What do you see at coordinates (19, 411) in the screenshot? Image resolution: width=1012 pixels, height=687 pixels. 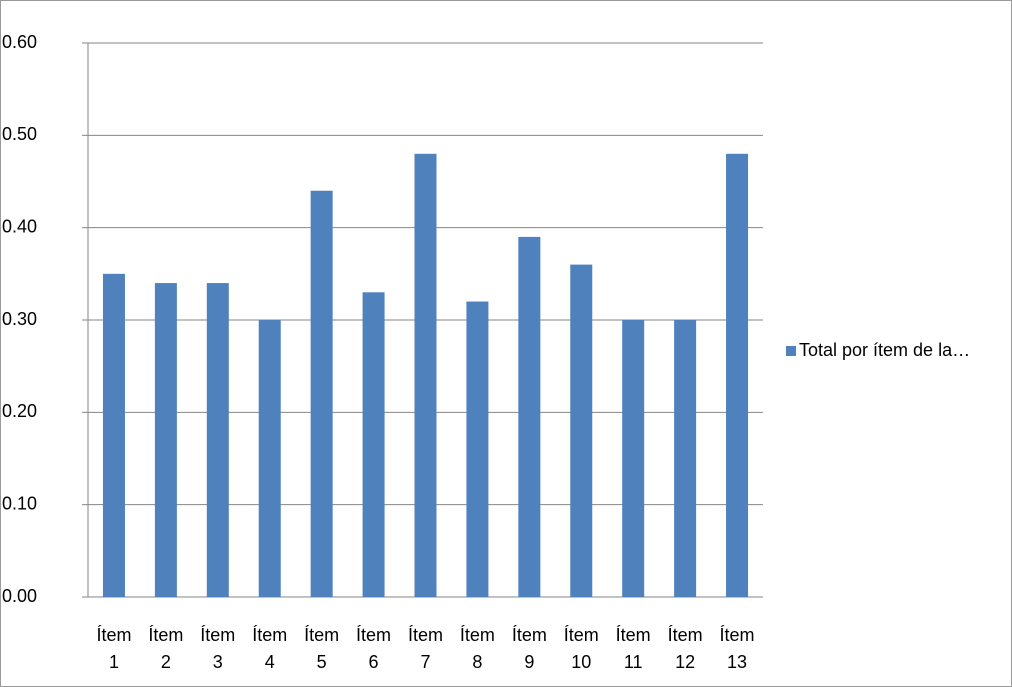 I see `y-tick-label: 0.20` at bounding box center [19, 411].